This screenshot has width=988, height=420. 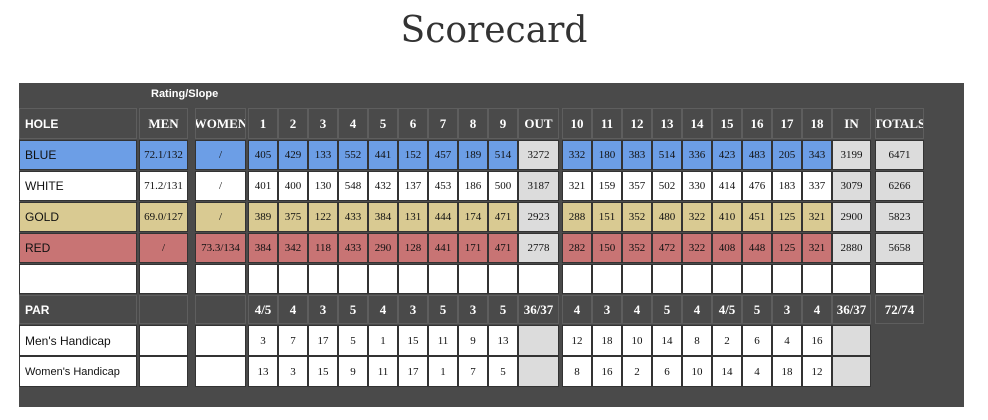 What do you see at coordinates (787, 123) in the screenshot?
I see `column-header: 17` at bounding box center [787, 123].